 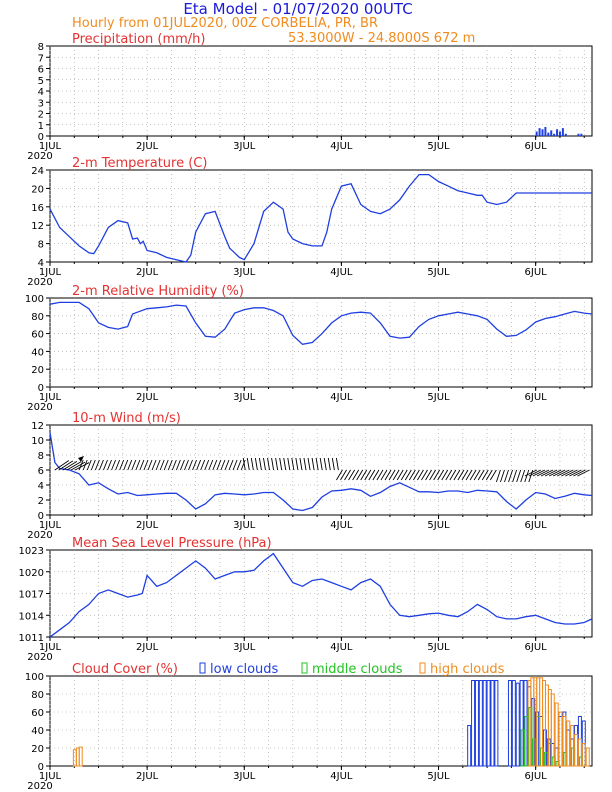 I want to click on x-tick-label: 4JUL, so click(x=341, y=647).